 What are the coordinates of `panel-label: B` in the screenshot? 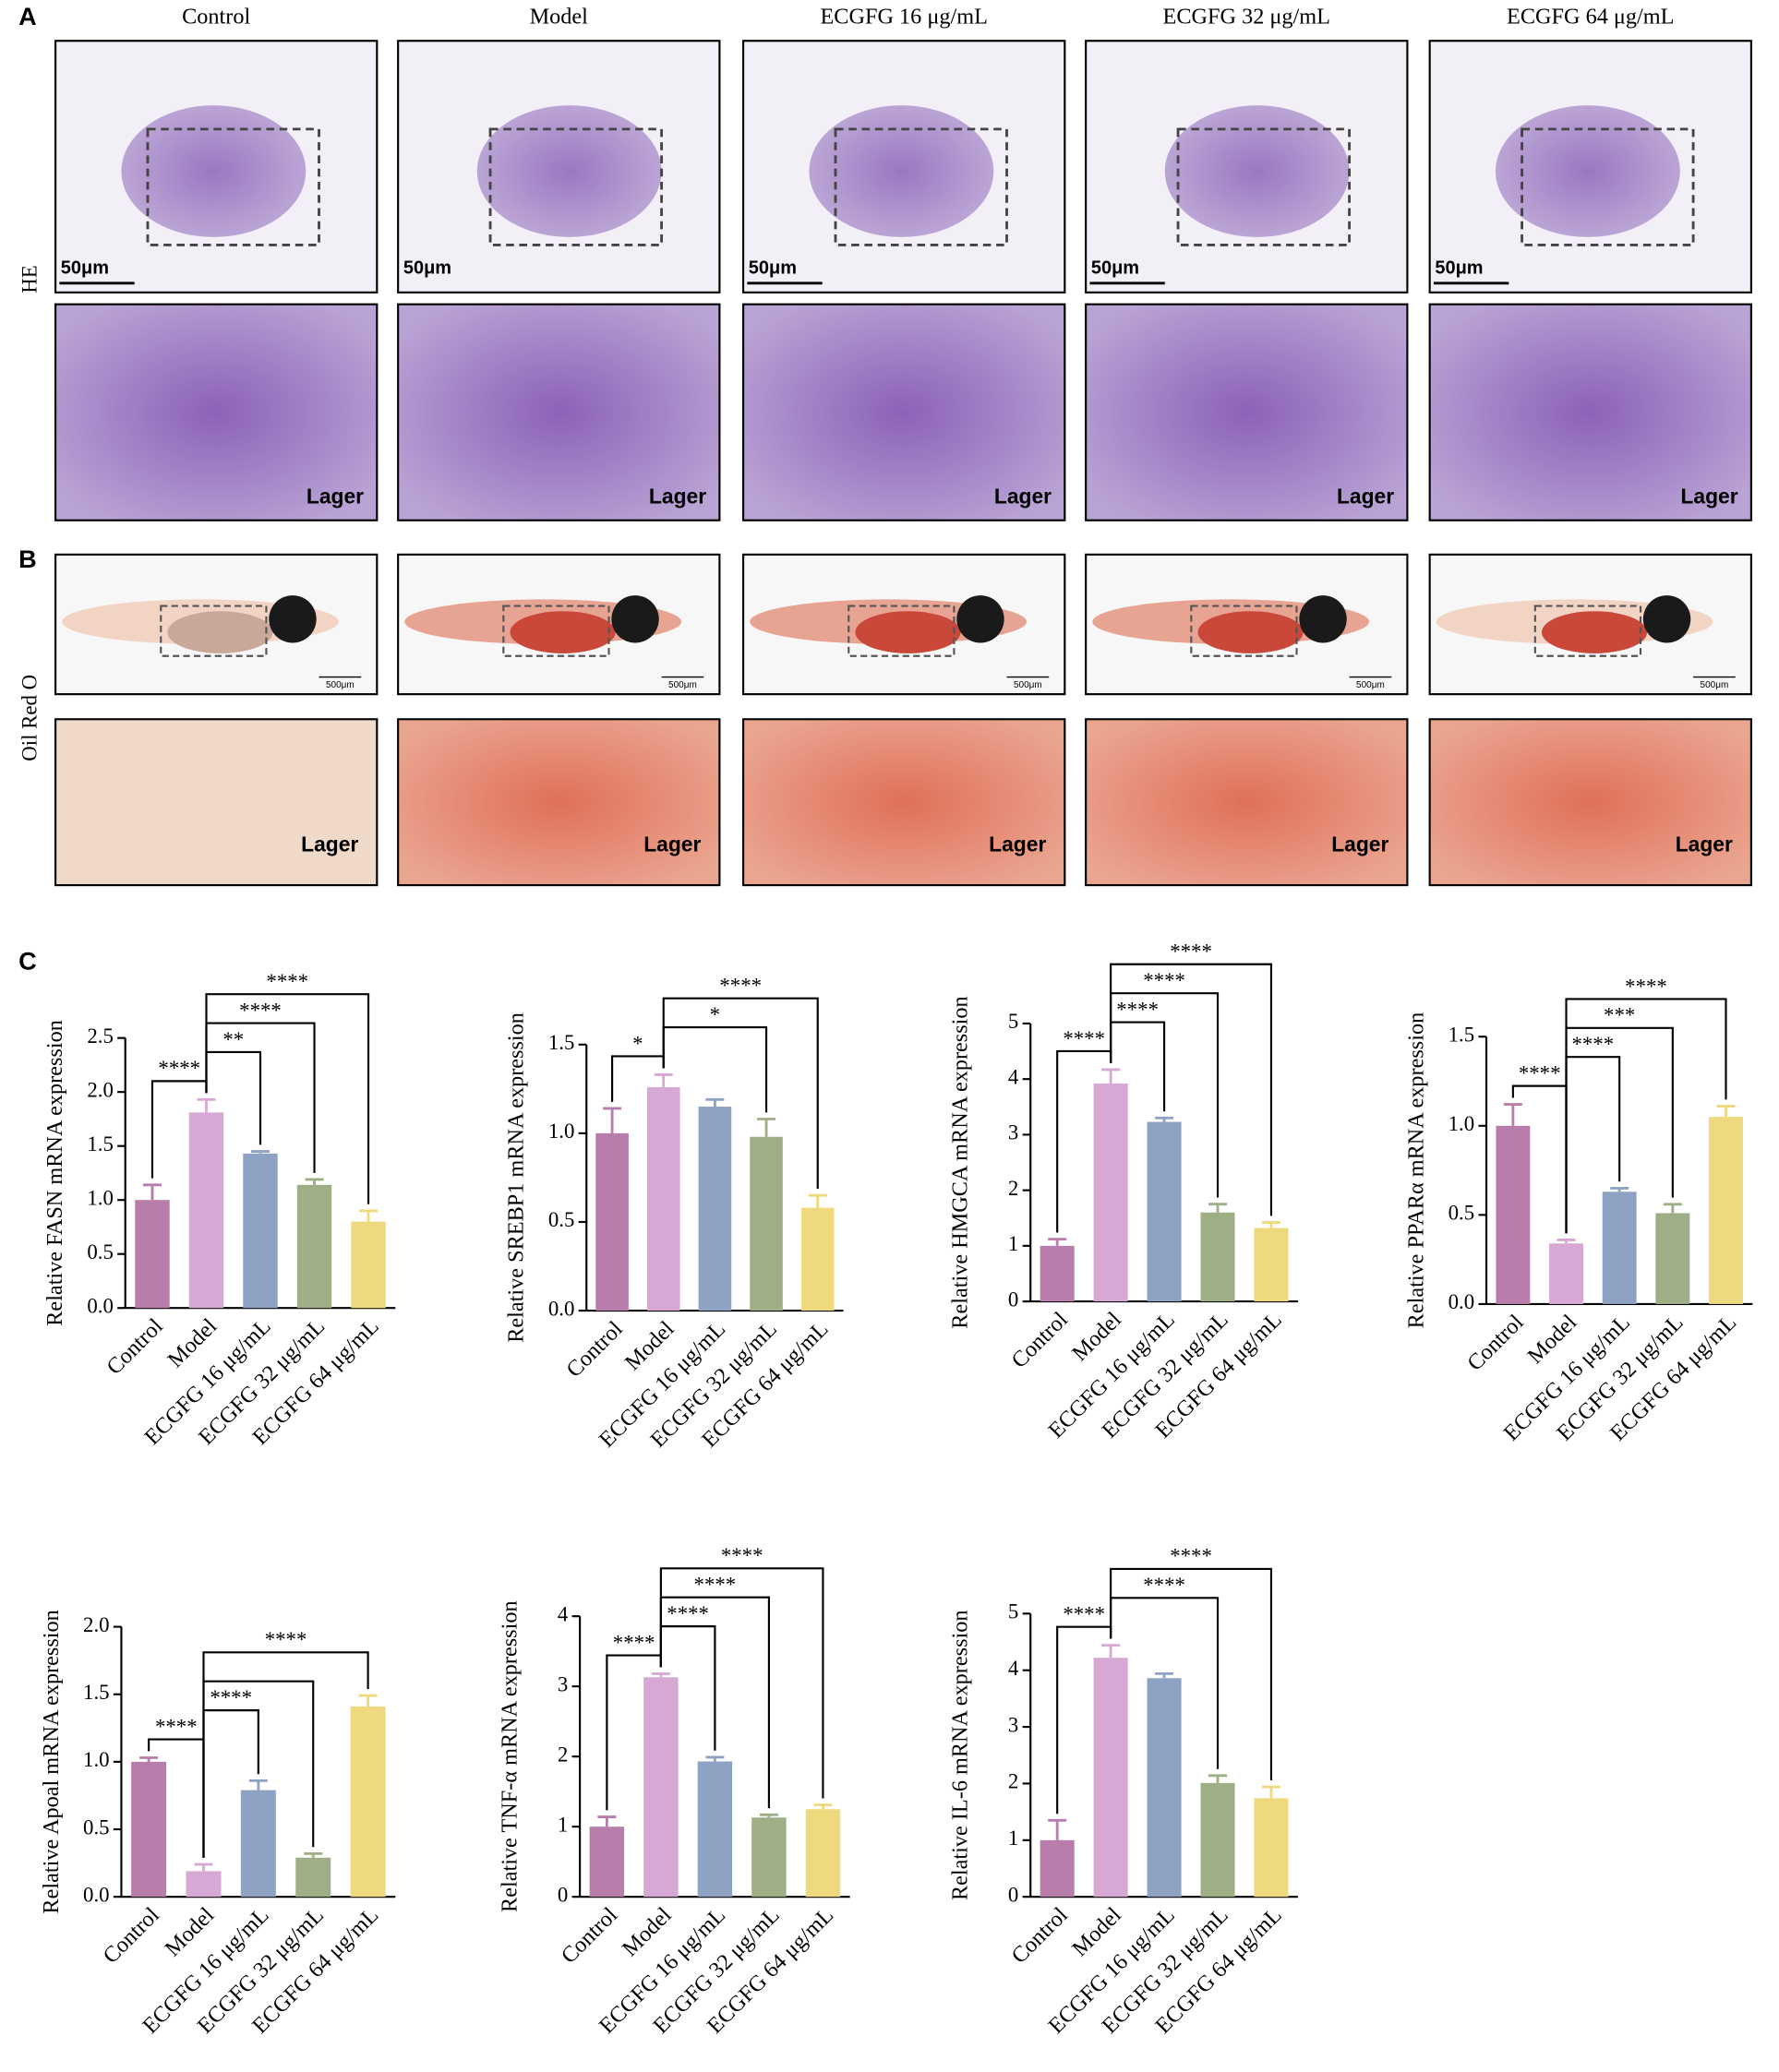 It's located at (28, 559).